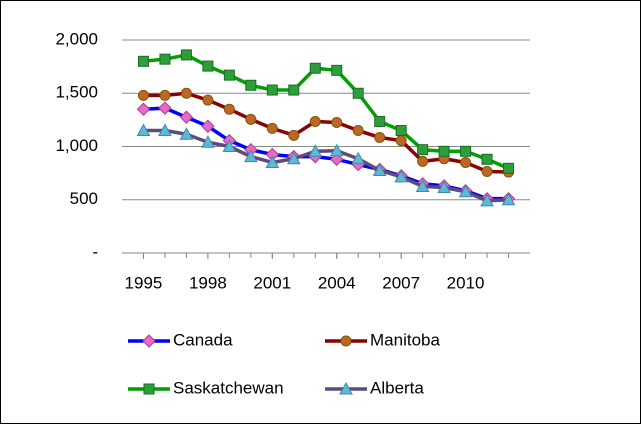 This screenshot has height=424, width=641. What do you see at coordinates (228, 387) in the screenshot?
I see `legend-label: Saskatchewan` at bounding box center [228, 387].